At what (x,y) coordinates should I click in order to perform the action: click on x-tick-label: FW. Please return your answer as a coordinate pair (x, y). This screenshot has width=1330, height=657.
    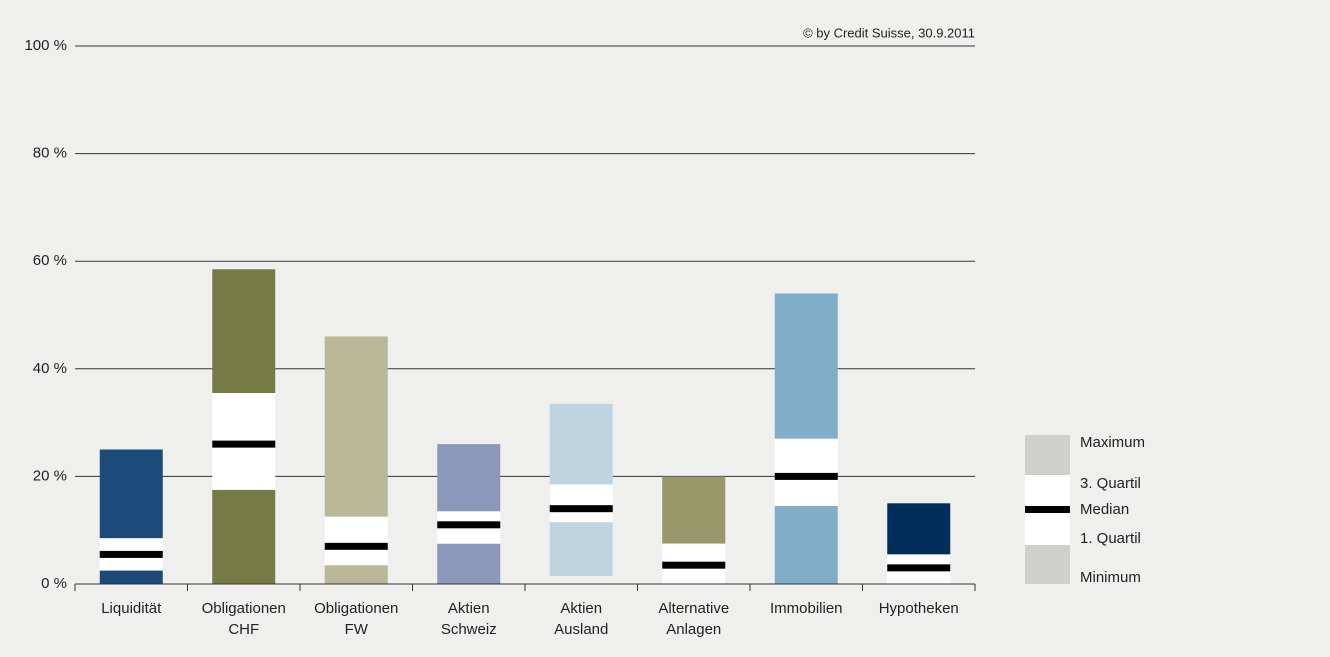
    Looking at the image, I should click on (357, 629).